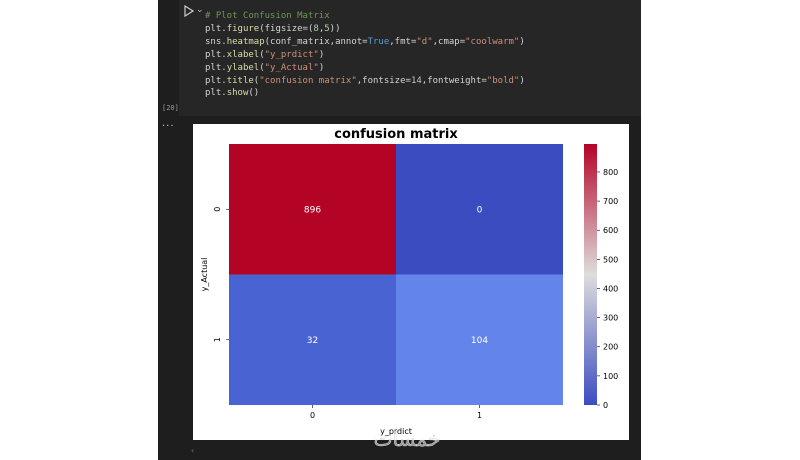  I want to click on code-line: # Plot Confusion Matrix, so click(267, 16).